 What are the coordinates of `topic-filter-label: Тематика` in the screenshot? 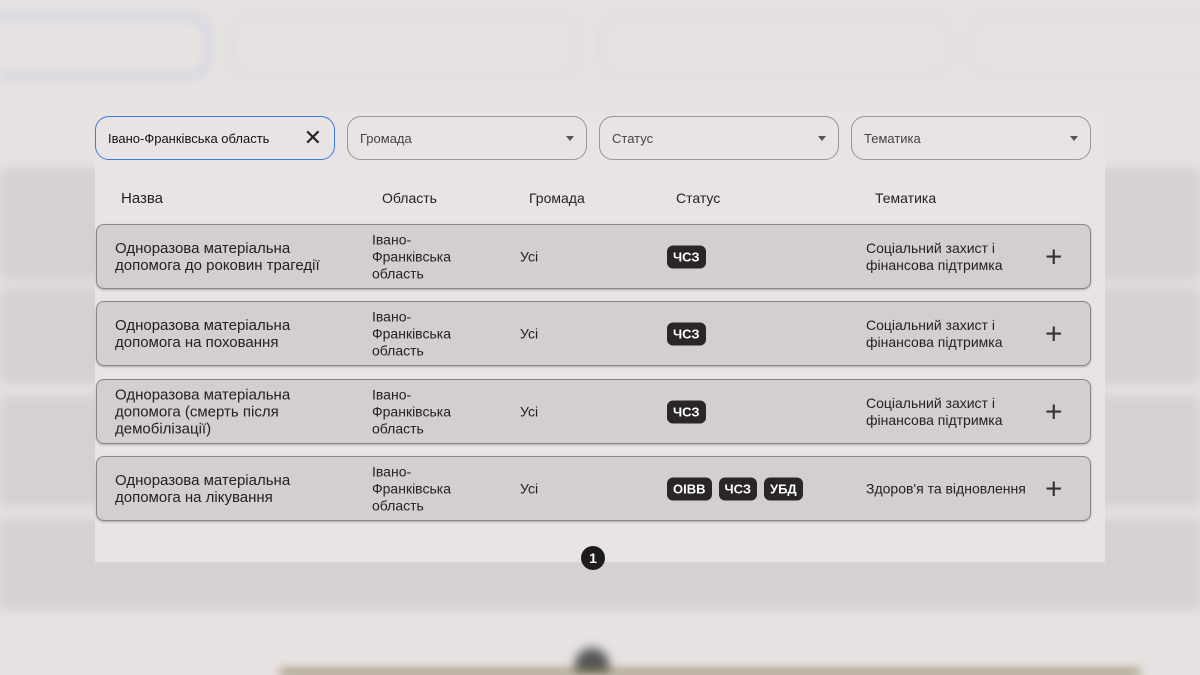 It's located at (892, 138).